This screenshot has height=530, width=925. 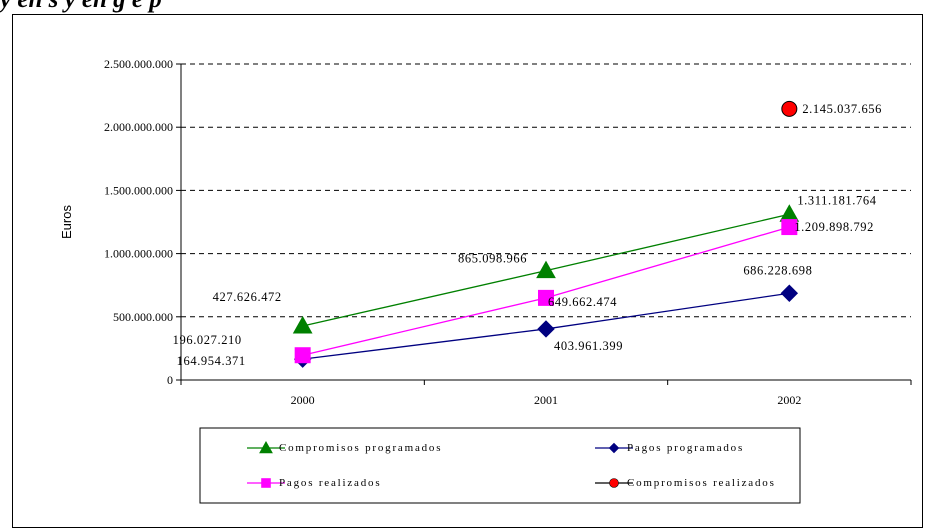 What do you see at coordinates (582, 302) in the screenshot?
I see `data-label: 649.662.474` at bounding box center [582, 302].